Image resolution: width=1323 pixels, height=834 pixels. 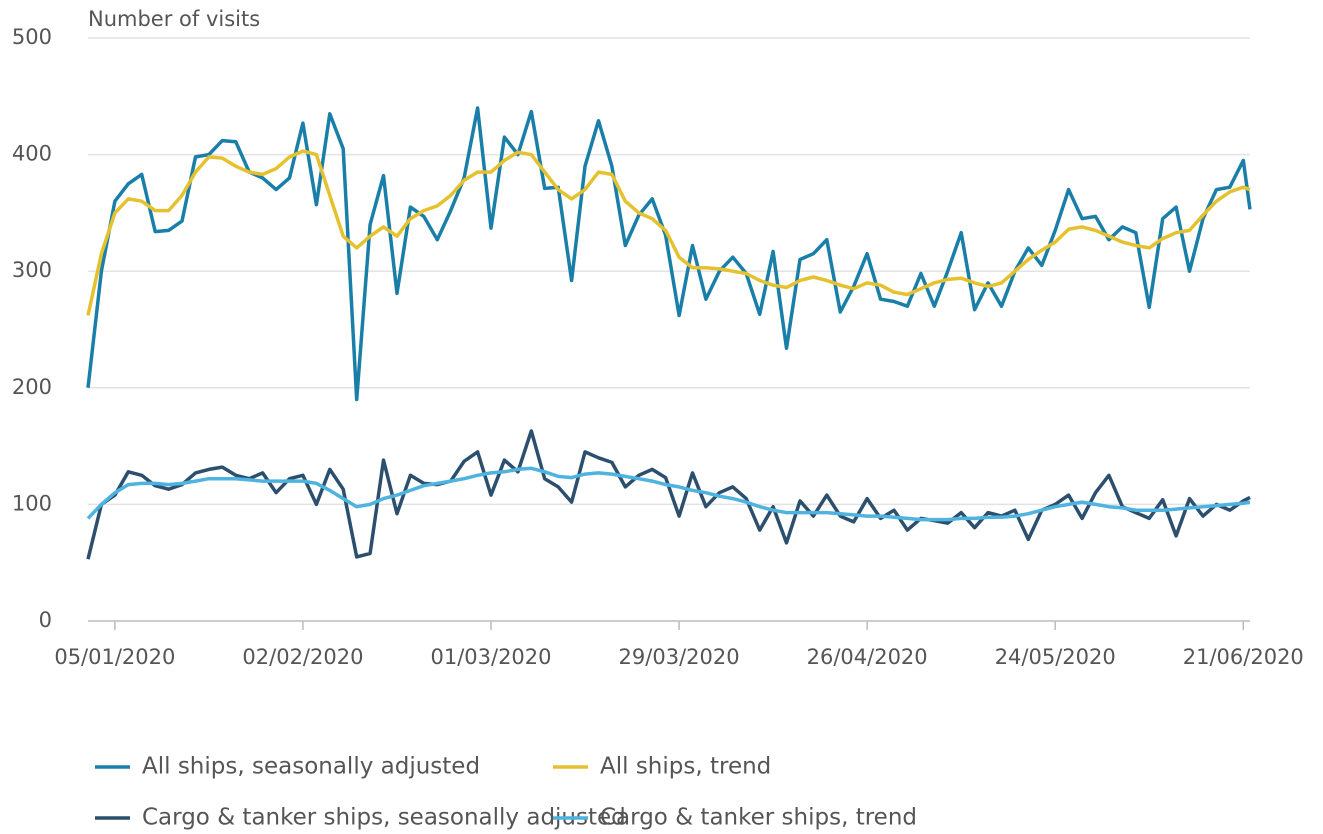 I want to click on x-tick-label: 26/04/2020, so click(x=867, y=657).